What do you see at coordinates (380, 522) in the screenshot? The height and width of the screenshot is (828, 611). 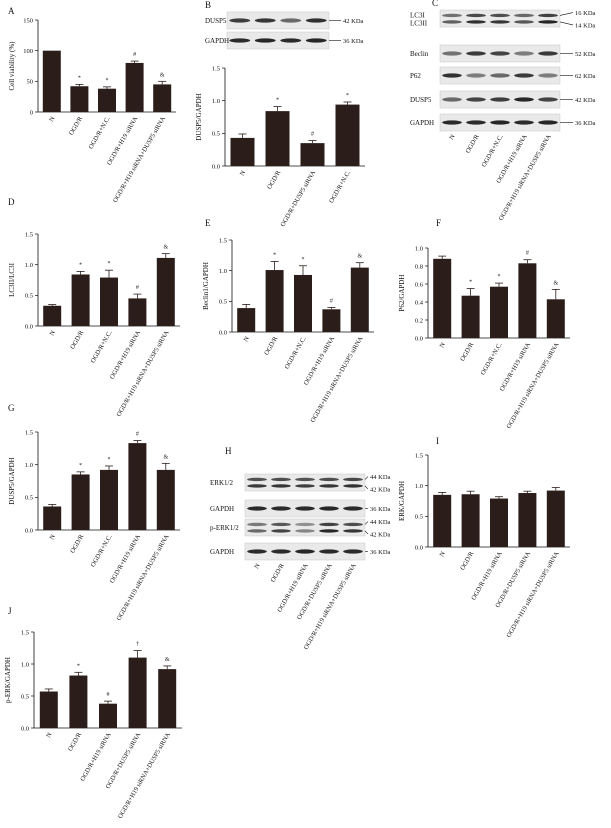 I see `mw-label: 44 KDa` at bounding box center [380, 522].